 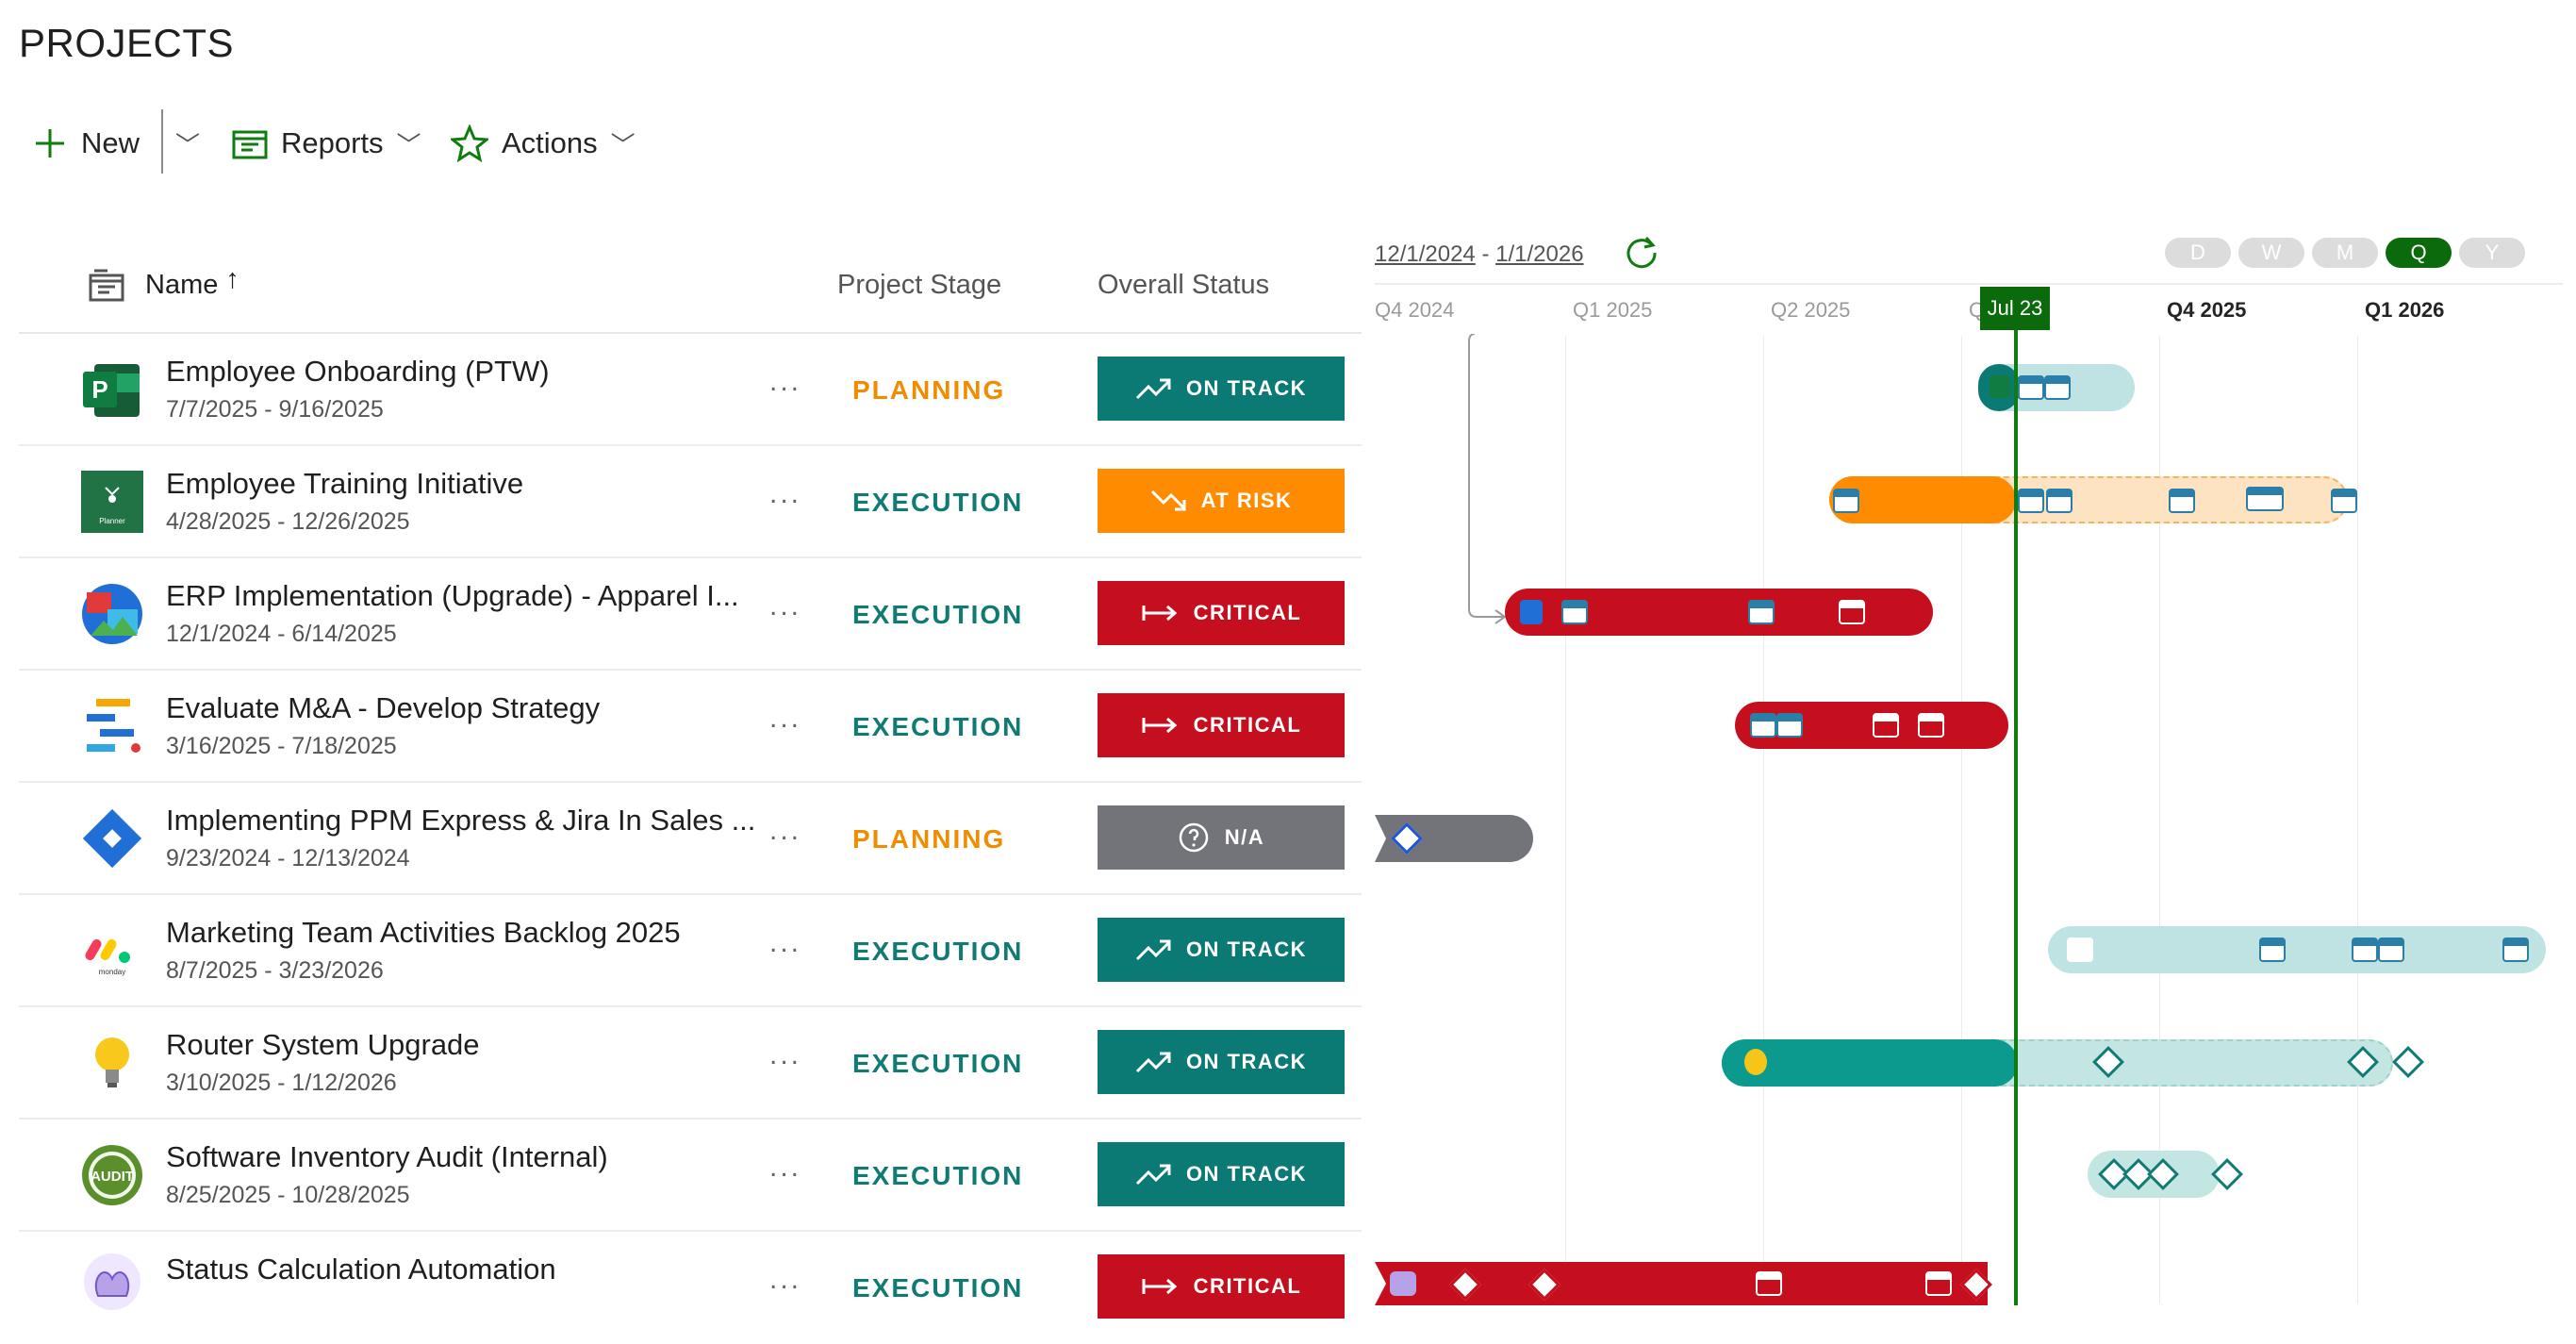 What do you see at coordinates (112, 521) in the screenshot?
I see `svg-text: Planner` at bounding box center [112, 521].